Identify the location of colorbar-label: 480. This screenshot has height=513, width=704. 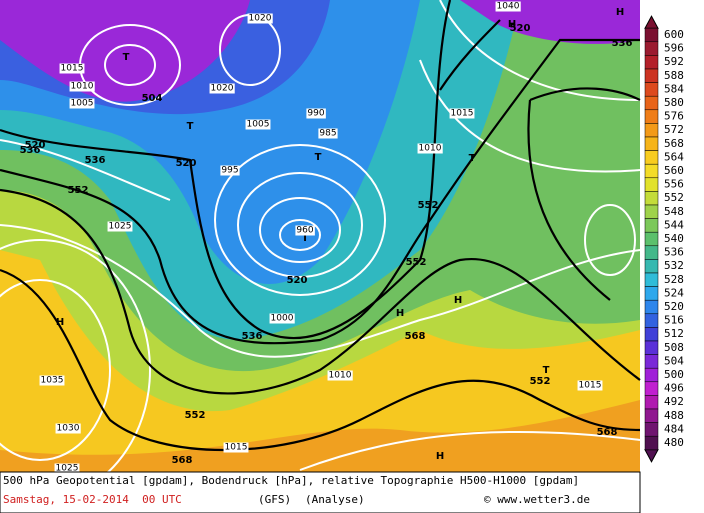
(674, 442).